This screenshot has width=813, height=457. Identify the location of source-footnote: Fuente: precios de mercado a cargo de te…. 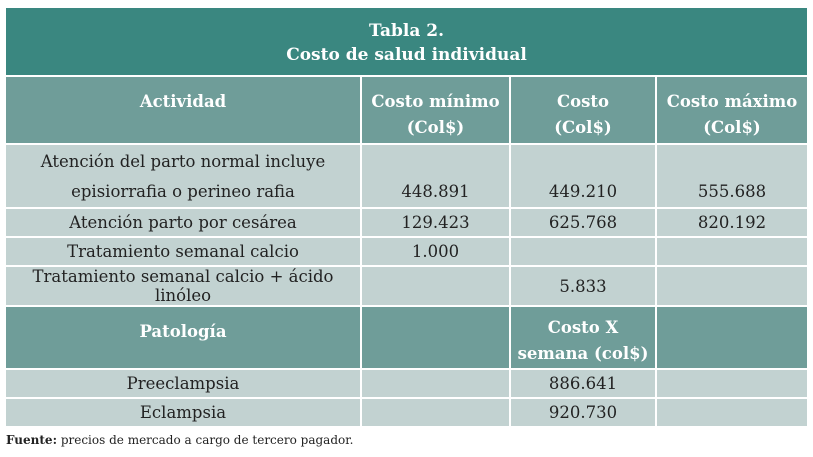
(179, 440).